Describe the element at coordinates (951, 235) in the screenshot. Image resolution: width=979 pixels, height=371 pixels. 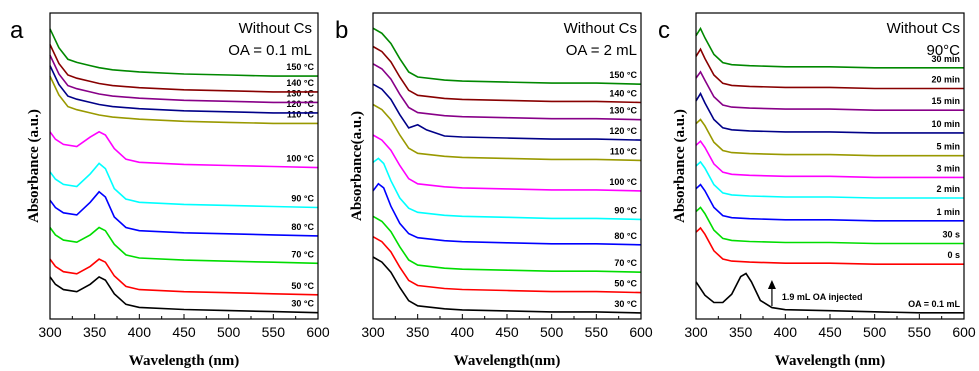
I see `curve-label: 30 s` at that location.